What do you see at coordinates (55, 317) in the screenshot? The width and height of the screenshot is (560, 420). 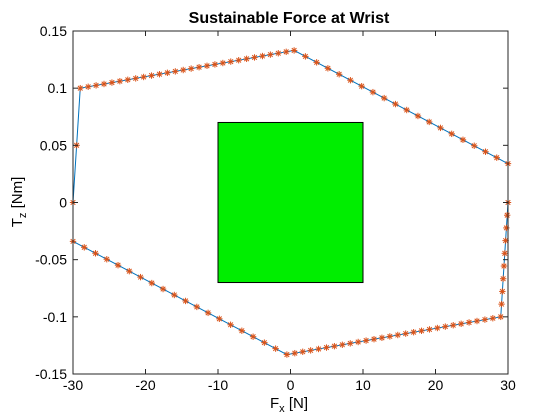 I see `y-tick-label: -0.1` at bounding box center [55, 317].